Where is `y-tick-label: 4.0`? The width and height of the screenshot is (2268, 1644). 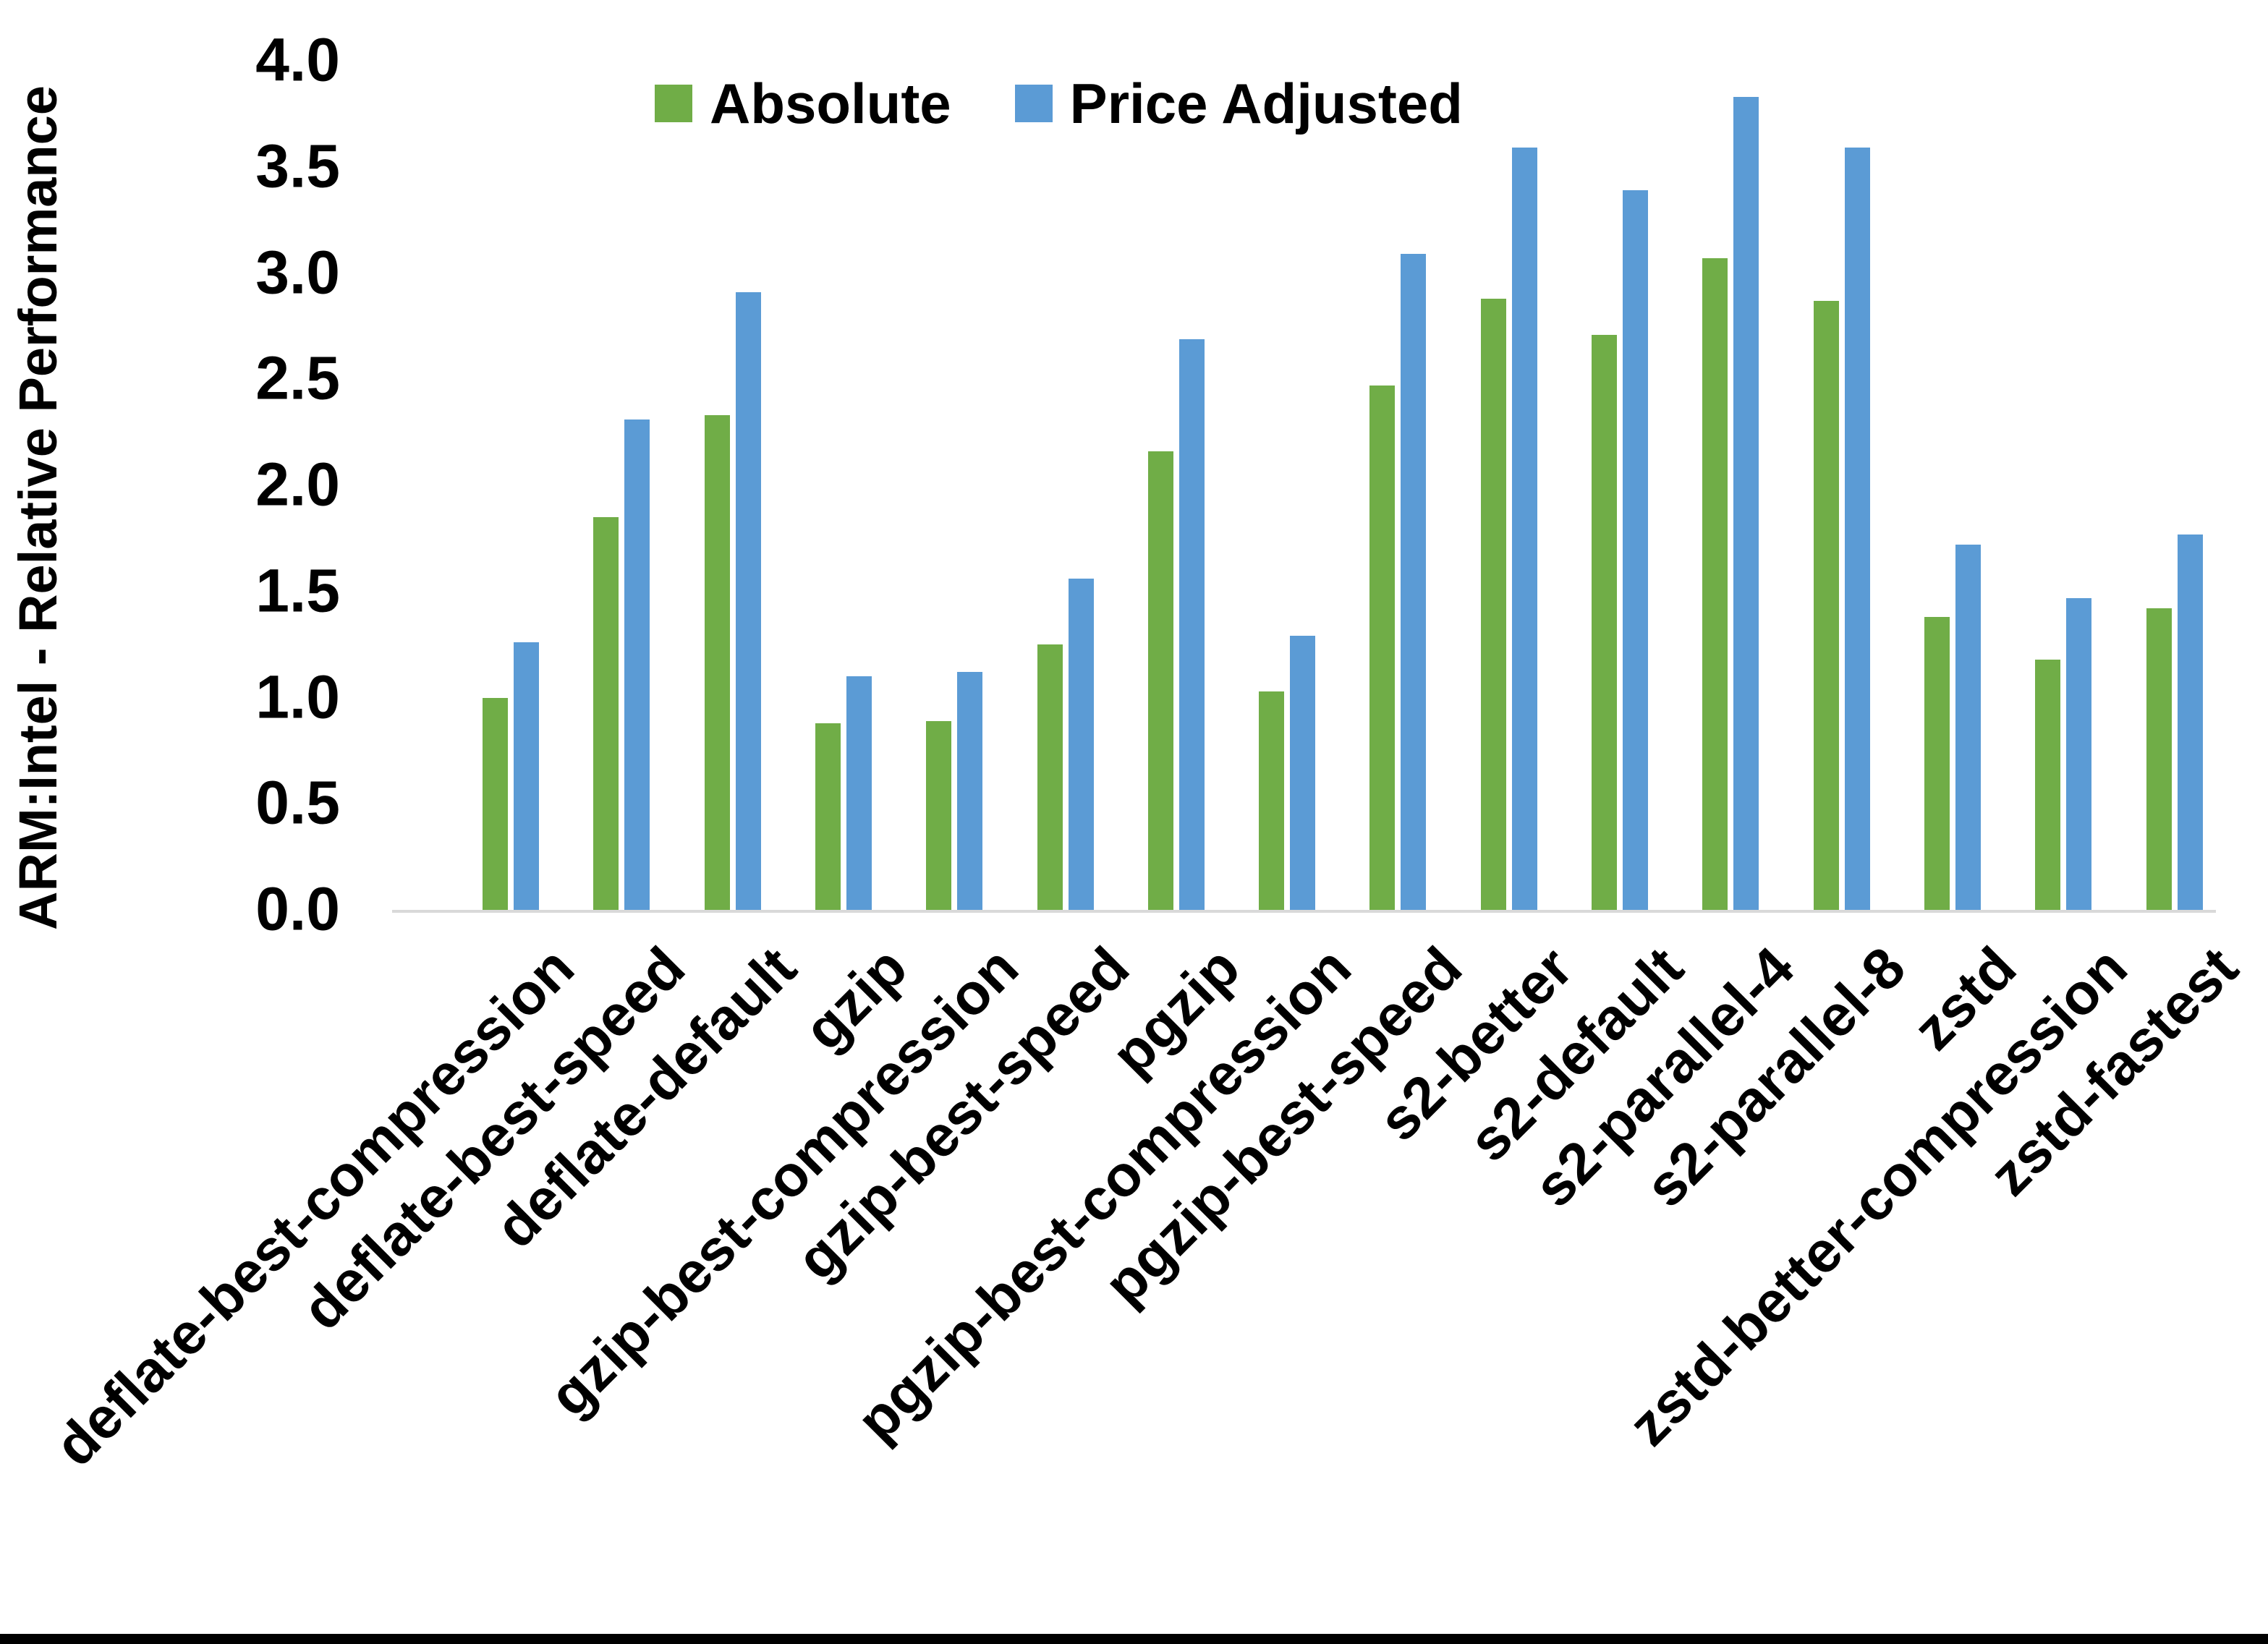
y-tick-label: 4.0 is located at coordinates (297, 59).